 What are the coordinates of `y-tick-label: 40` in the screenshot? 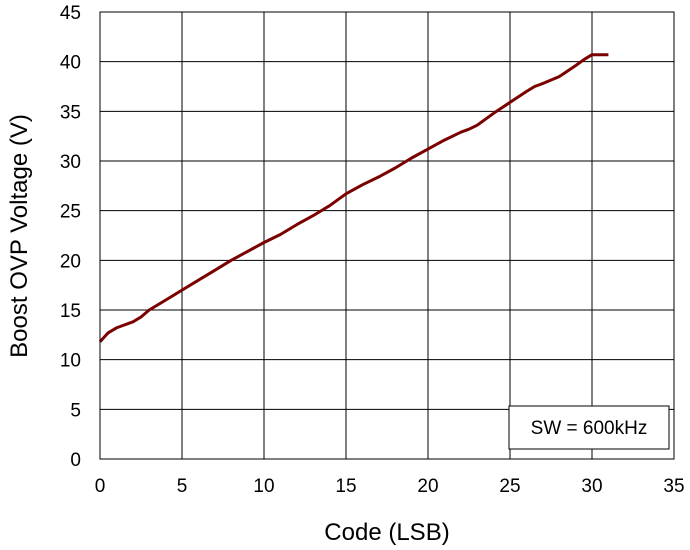 It's located at (70, 63).